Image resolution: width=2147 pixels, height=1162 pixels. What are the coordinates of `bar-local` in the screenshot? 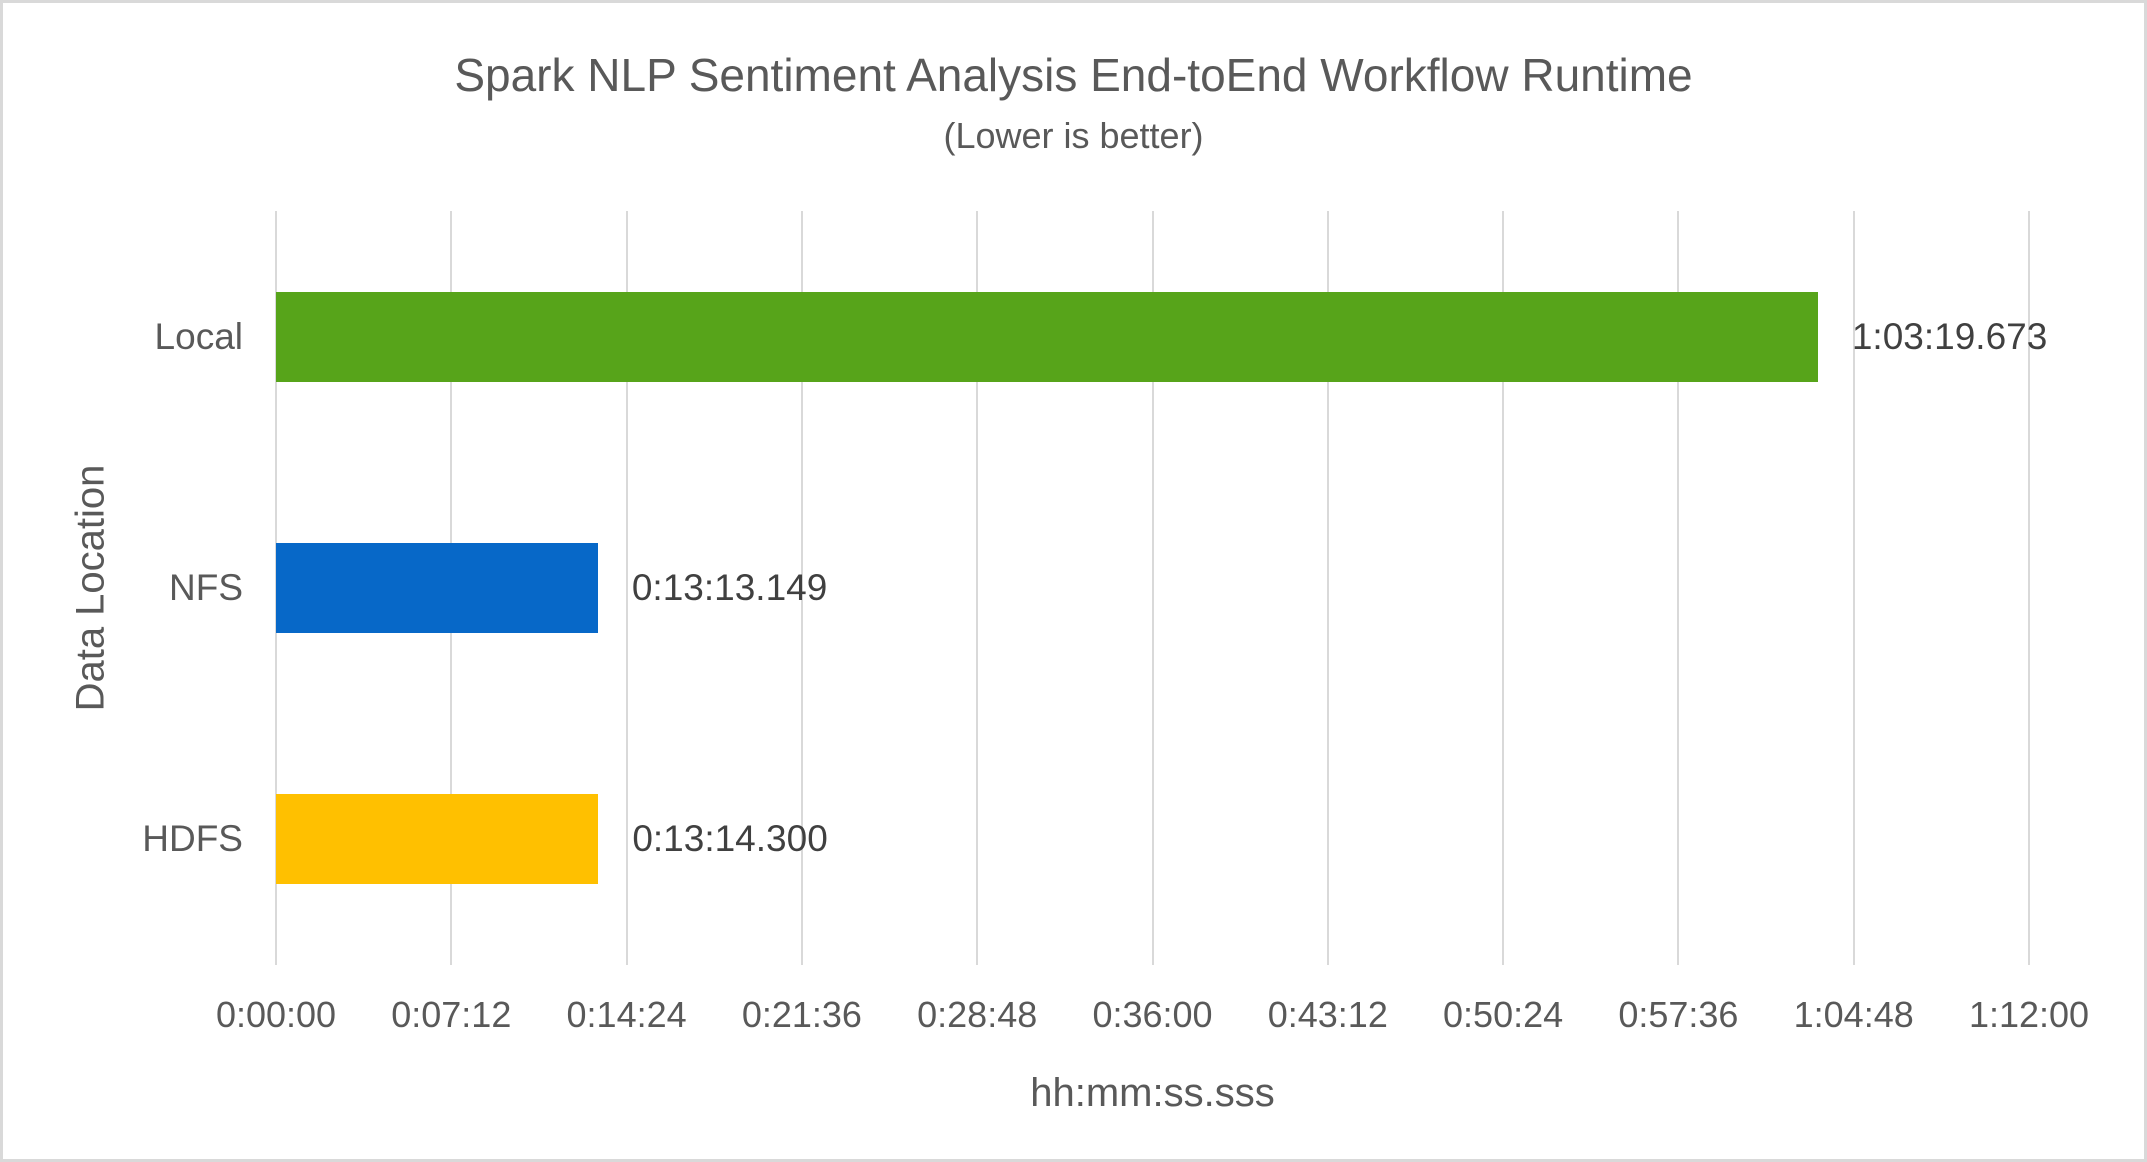 It's located at (1047, 336).